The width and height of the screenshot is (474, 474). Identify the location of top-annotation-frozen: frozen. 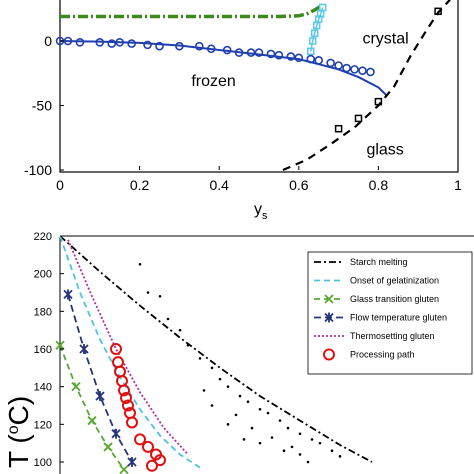
(213, 81).